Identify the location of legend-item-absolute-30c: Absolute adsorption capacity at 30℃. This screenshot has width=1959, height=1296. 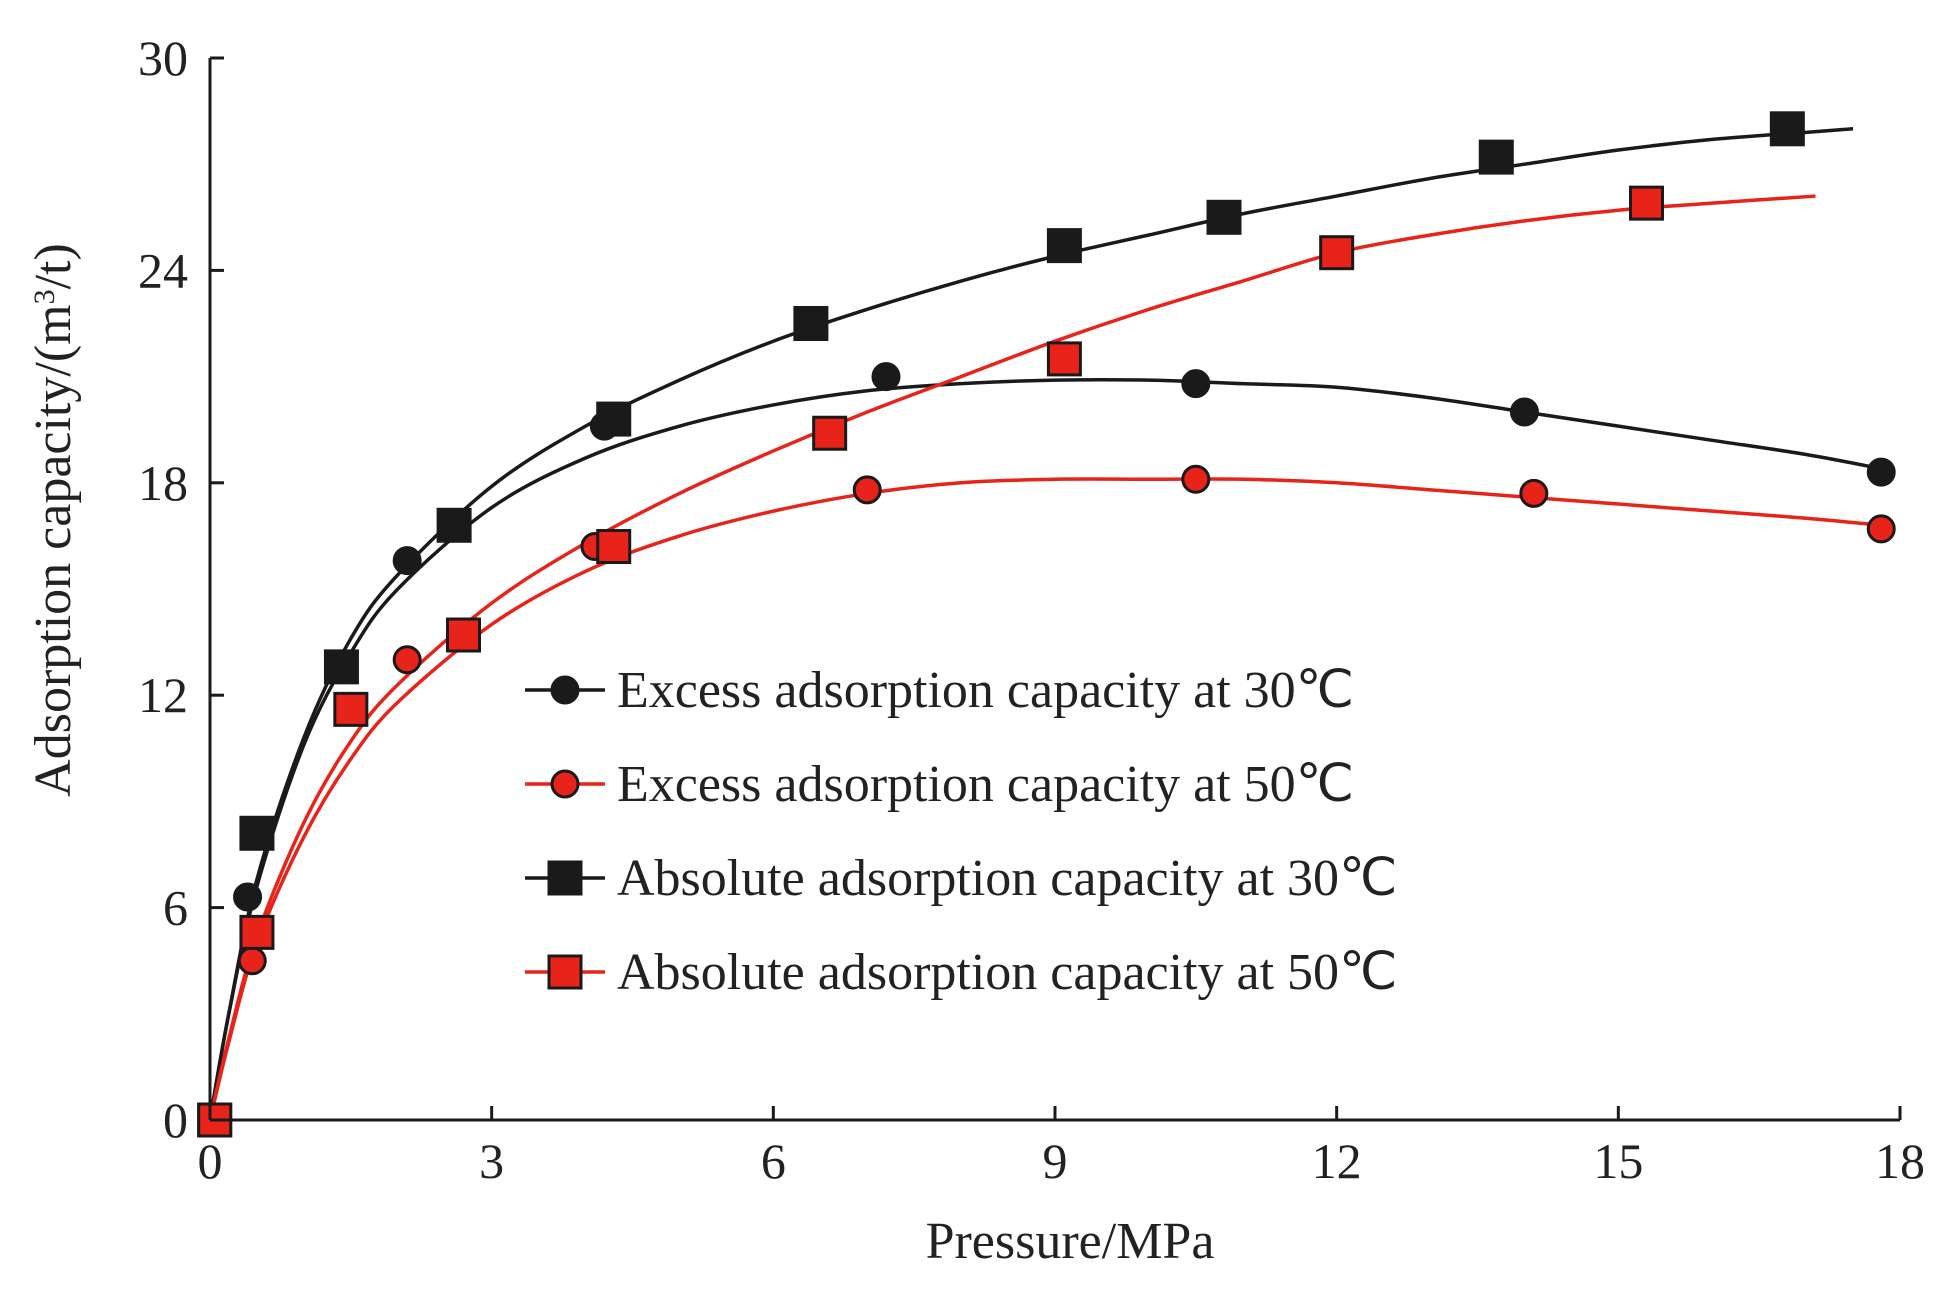
(961, 878).